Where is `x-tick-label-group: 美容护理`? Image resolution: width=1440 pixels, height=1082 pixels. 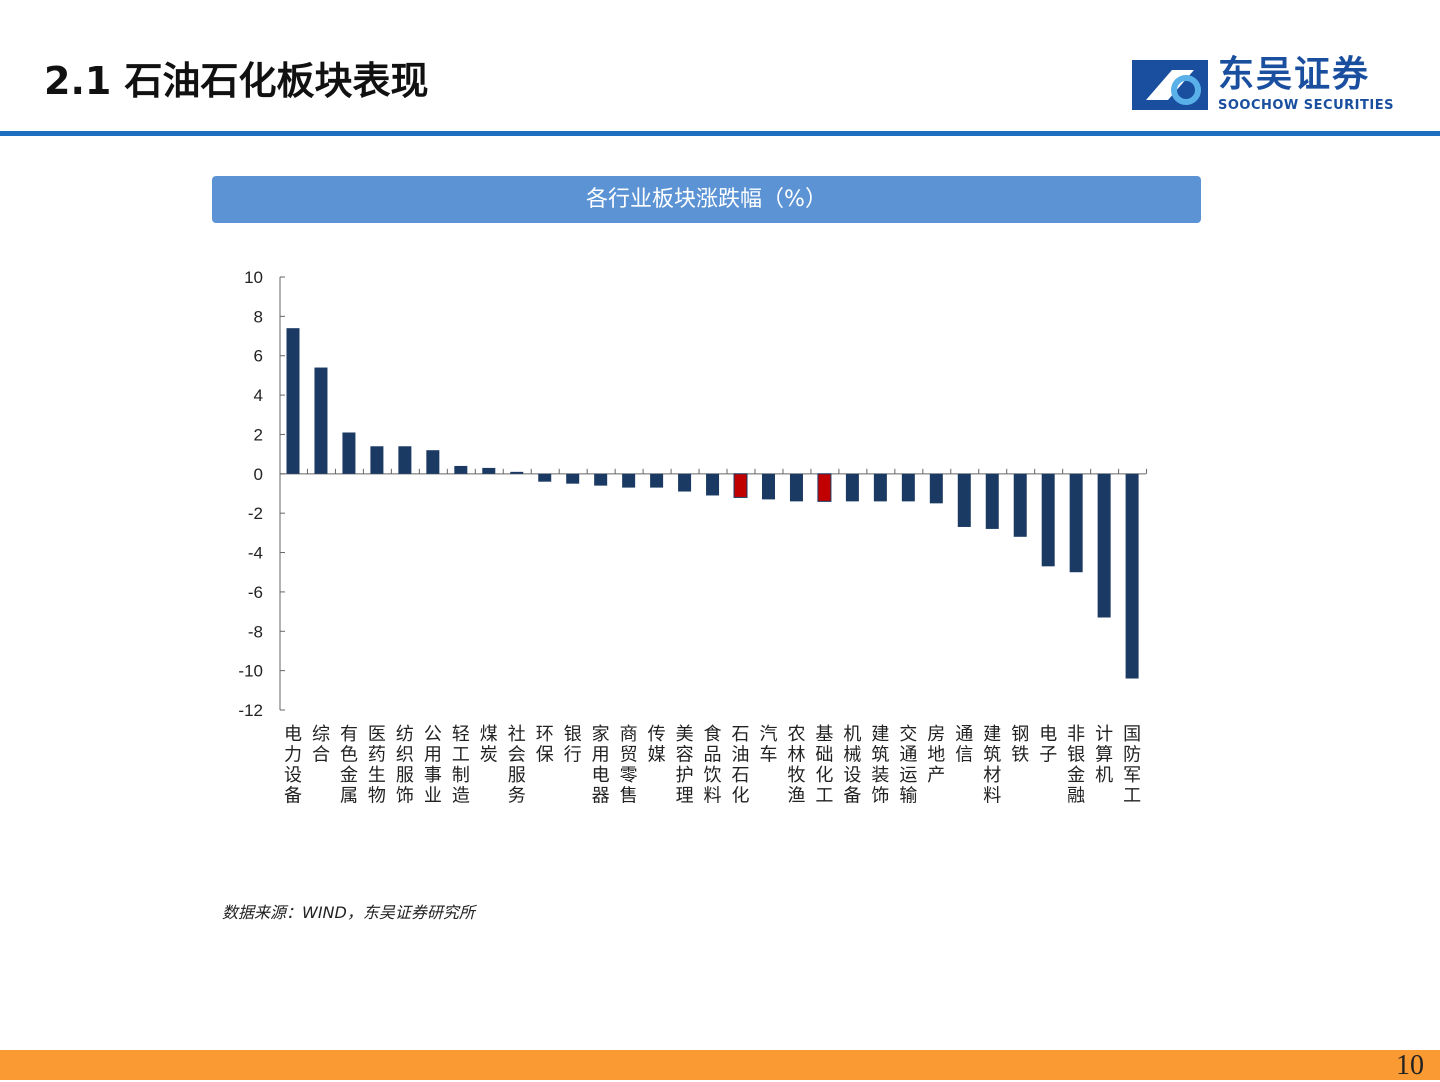 x-tick-label-group: 美容护理 is located at coordinates (685, 765).